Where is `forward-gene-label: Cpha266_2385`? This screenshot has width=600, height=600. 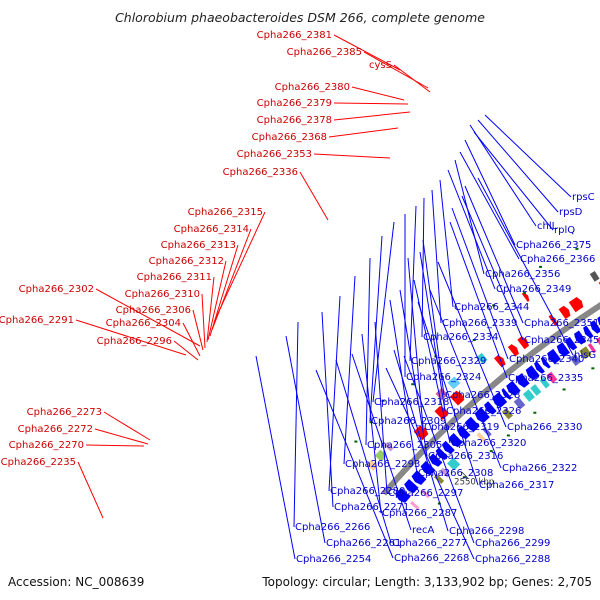
forward-gene-label: Cpha266_2385 is located at coordinates (324, 52).